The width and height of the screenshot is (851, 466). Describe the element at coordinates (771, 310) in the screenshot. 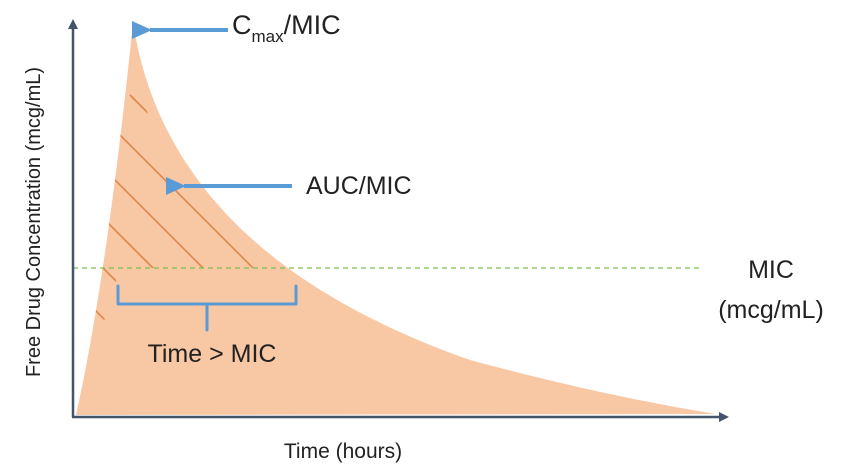

I see `mic-units-label: (mcg/mL)` at that location.